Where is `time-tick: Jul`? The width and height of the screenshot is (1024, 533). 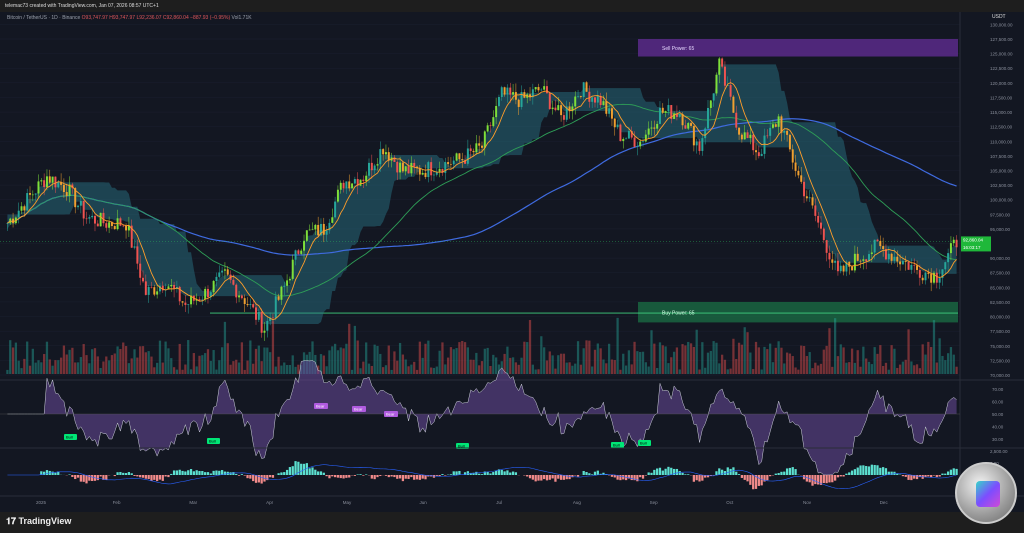
time-tick: Jul is located at coordinates (499, 502).